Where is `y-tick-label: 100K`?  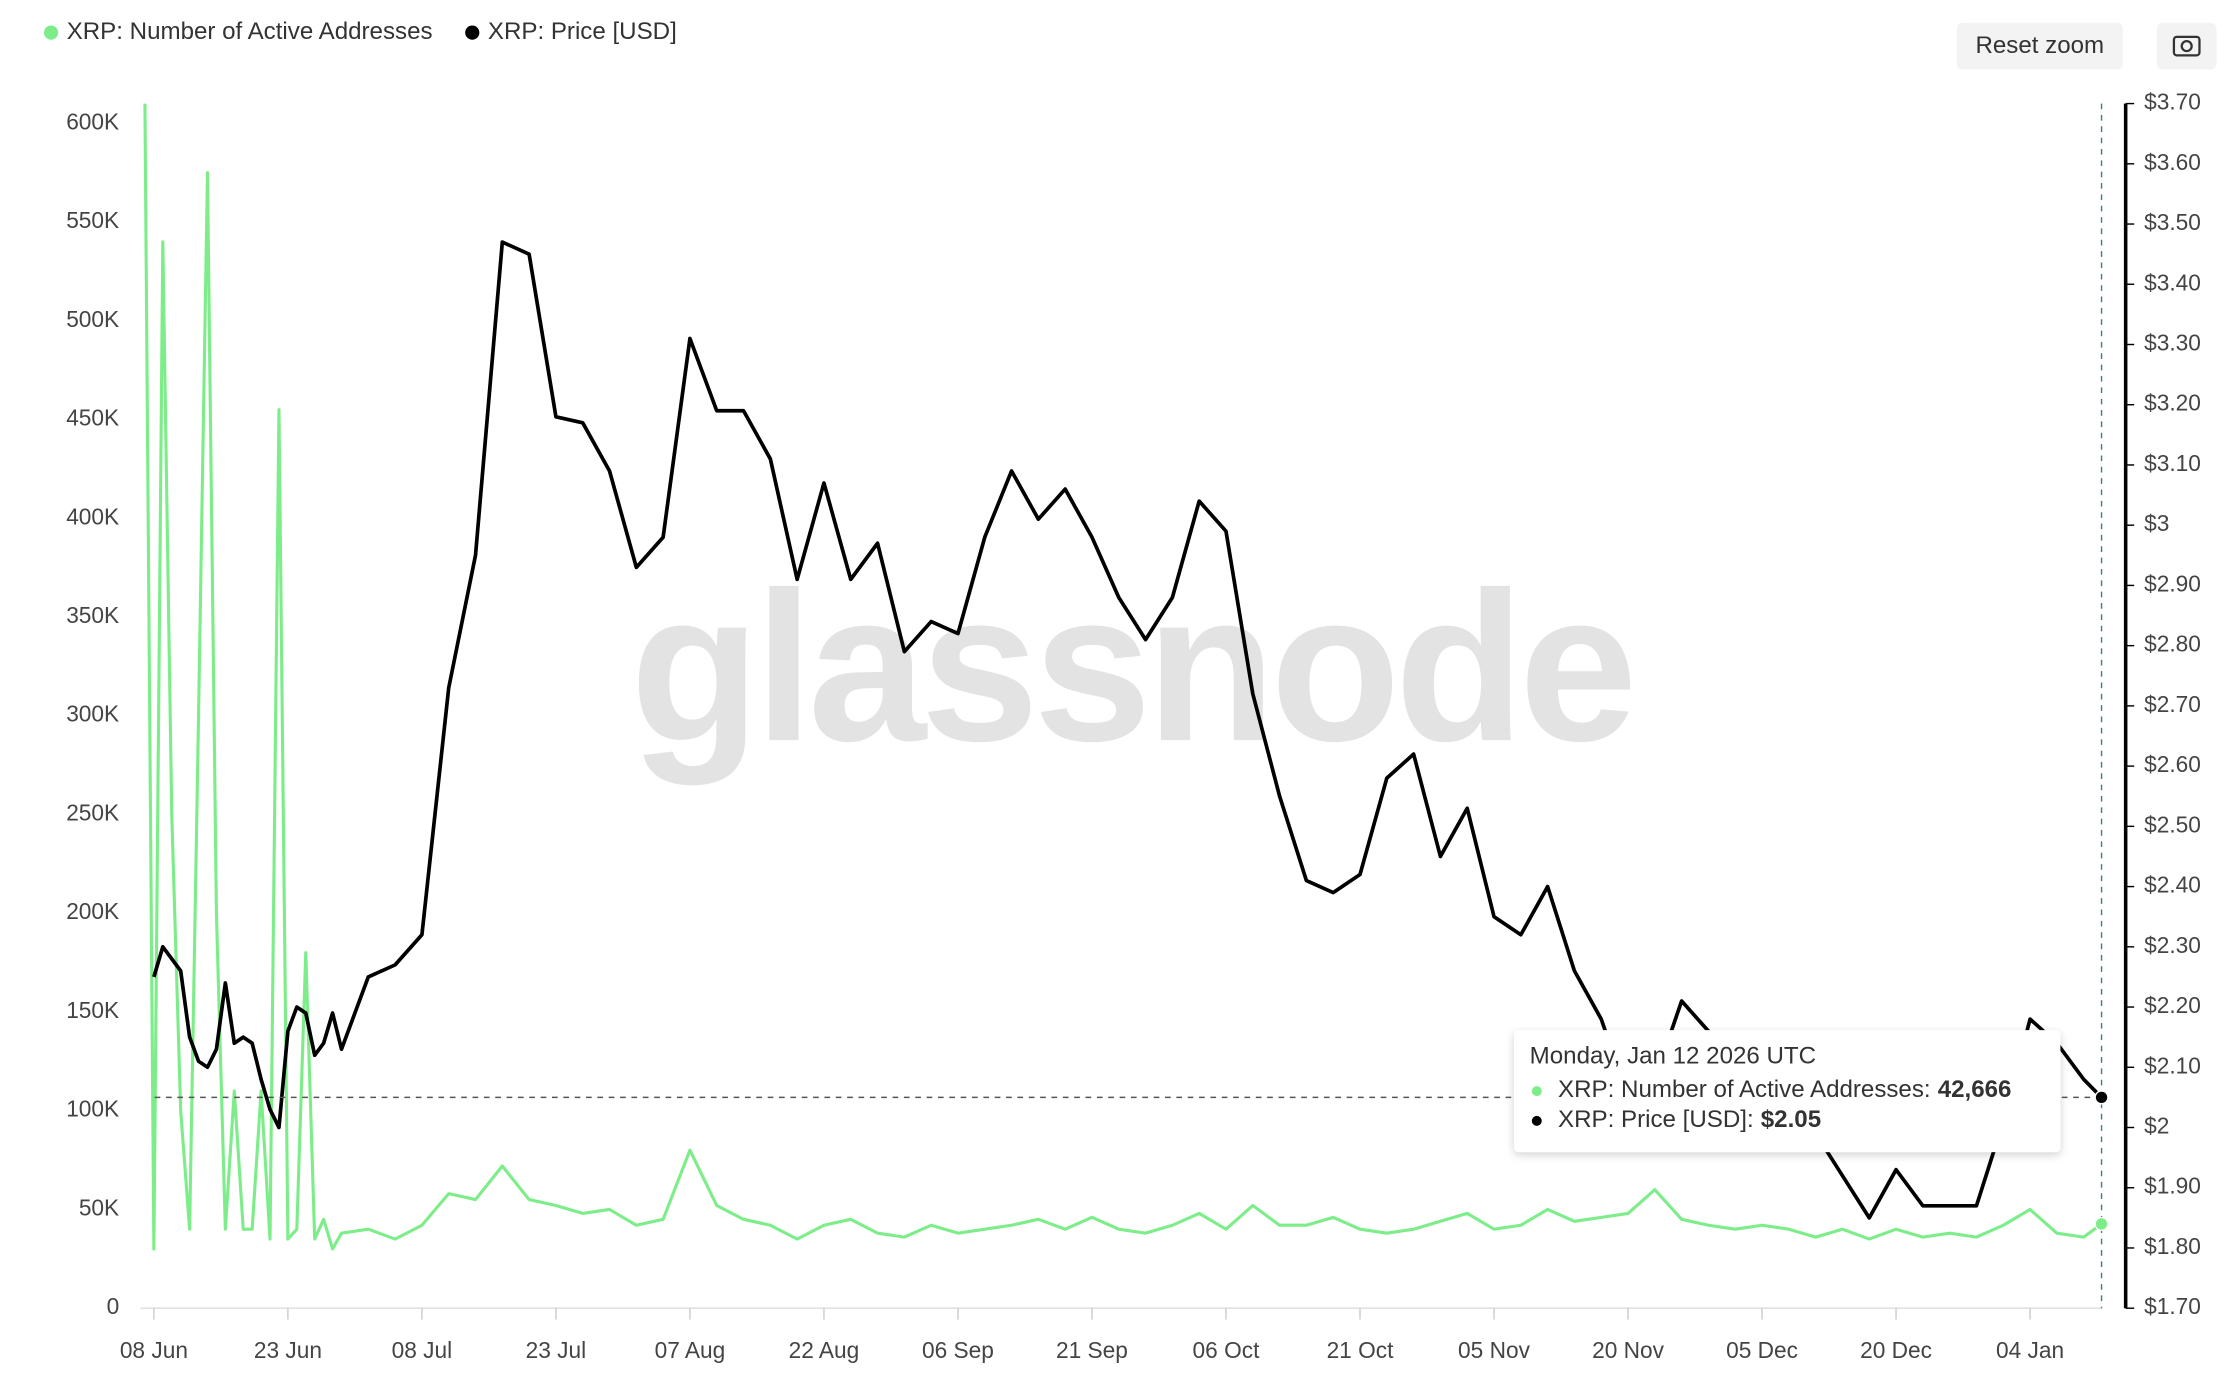 y-tick-label: 100K is located at coordinates (92, 1109).